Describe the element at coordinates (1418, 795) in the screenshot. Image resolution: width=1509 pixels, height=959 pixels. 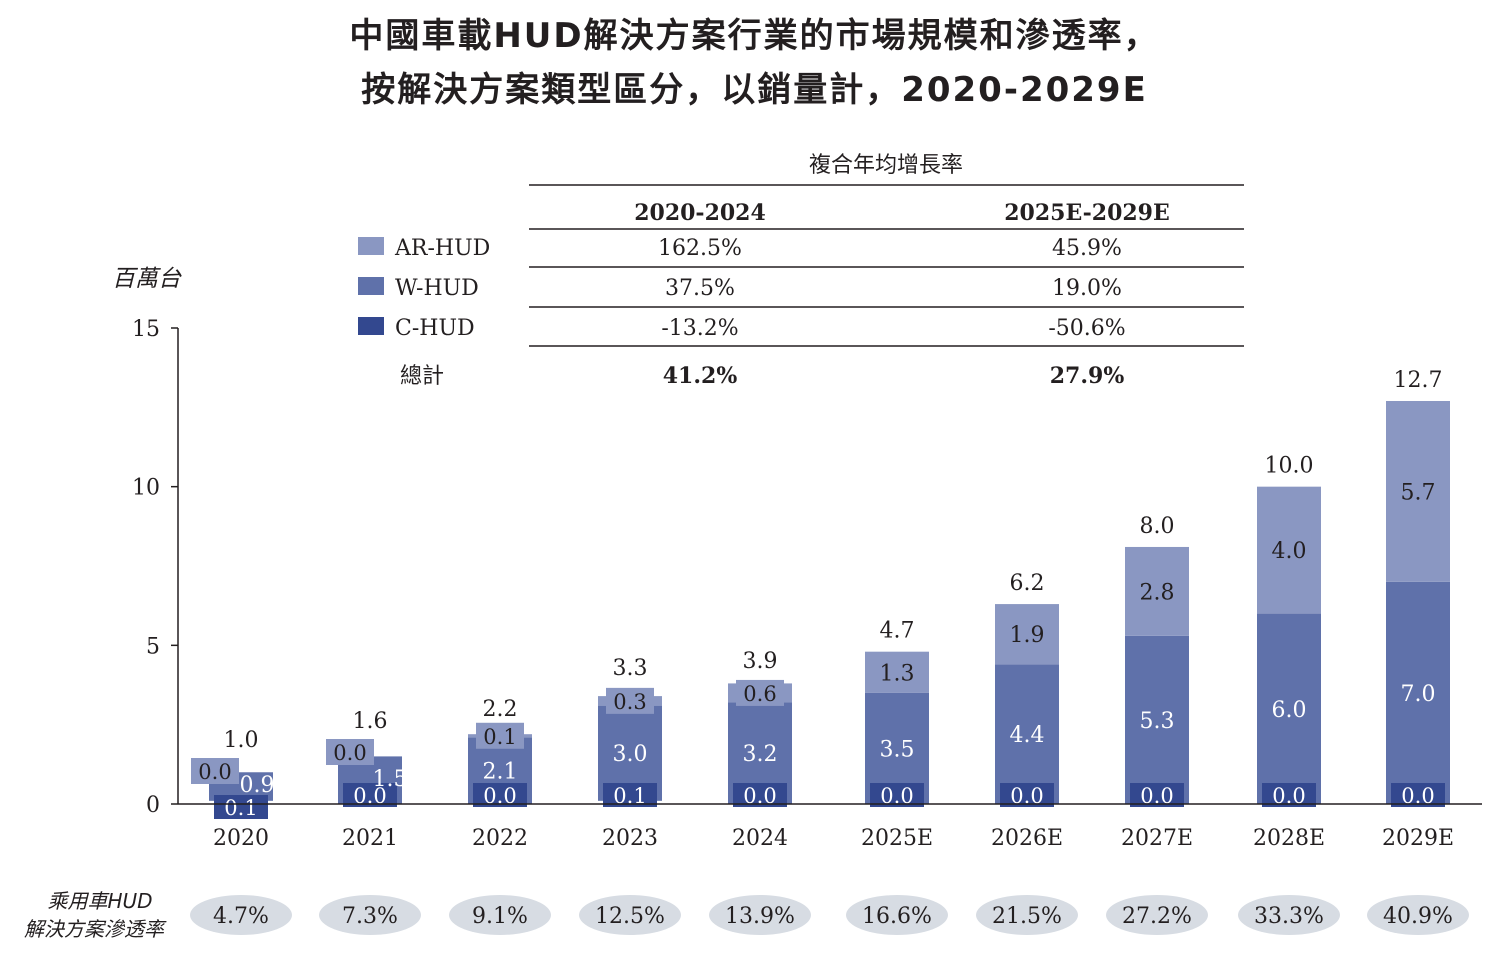
I see `bar-c-hud-2029E` at that location.